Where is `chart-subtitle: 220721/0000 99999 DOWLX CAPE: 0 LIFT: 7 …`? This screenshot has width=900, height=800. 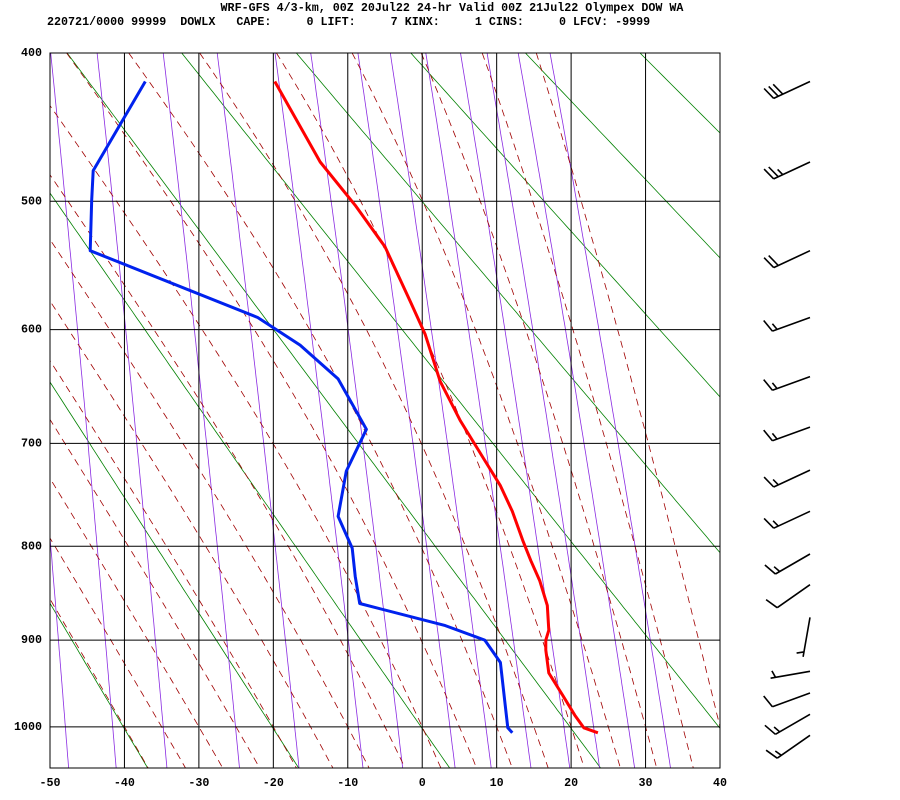 chart-subtitle: 220721/0000 99999 DOWLX CAPE: 0 LIFT: 7 … is located at coordinates (348, 22).